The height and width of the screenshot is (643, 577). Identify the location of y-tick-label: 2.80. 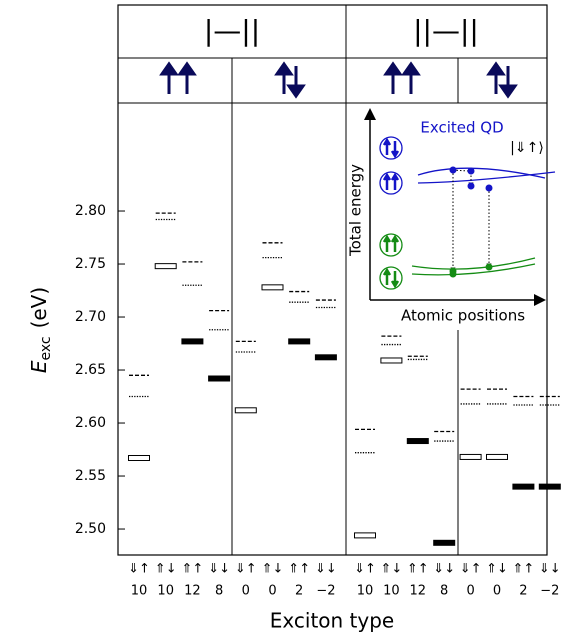
(90, 211).